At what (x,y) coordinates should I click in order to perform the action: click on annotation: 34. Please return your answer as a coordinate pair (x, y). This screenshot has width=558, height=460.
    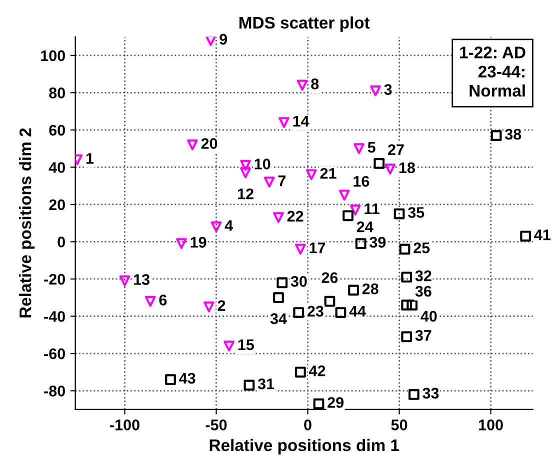
    Looking at the image, I should click on (278, 318).